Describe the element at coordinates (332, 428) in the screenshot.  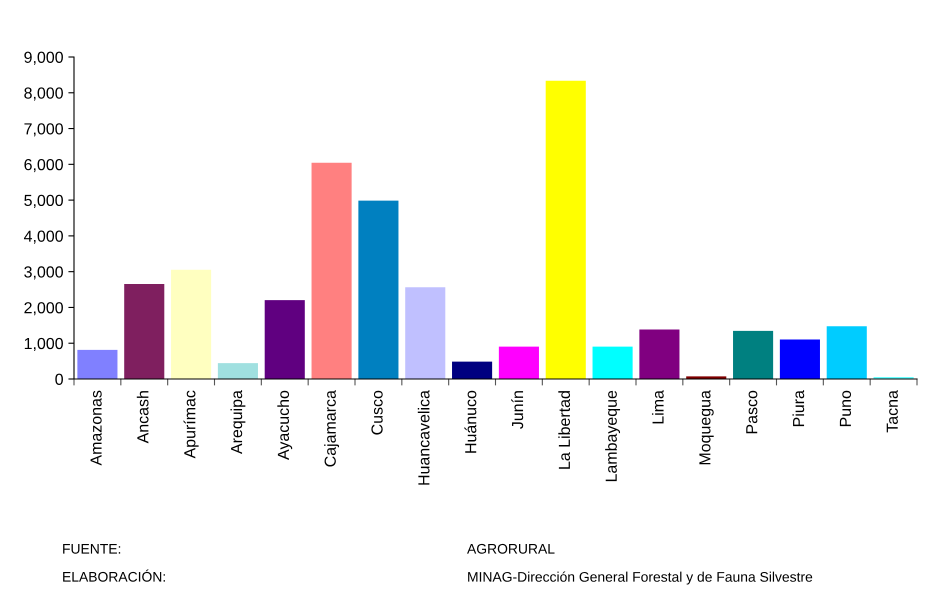
I see `x-tick-label: Cajamarca` at that location.